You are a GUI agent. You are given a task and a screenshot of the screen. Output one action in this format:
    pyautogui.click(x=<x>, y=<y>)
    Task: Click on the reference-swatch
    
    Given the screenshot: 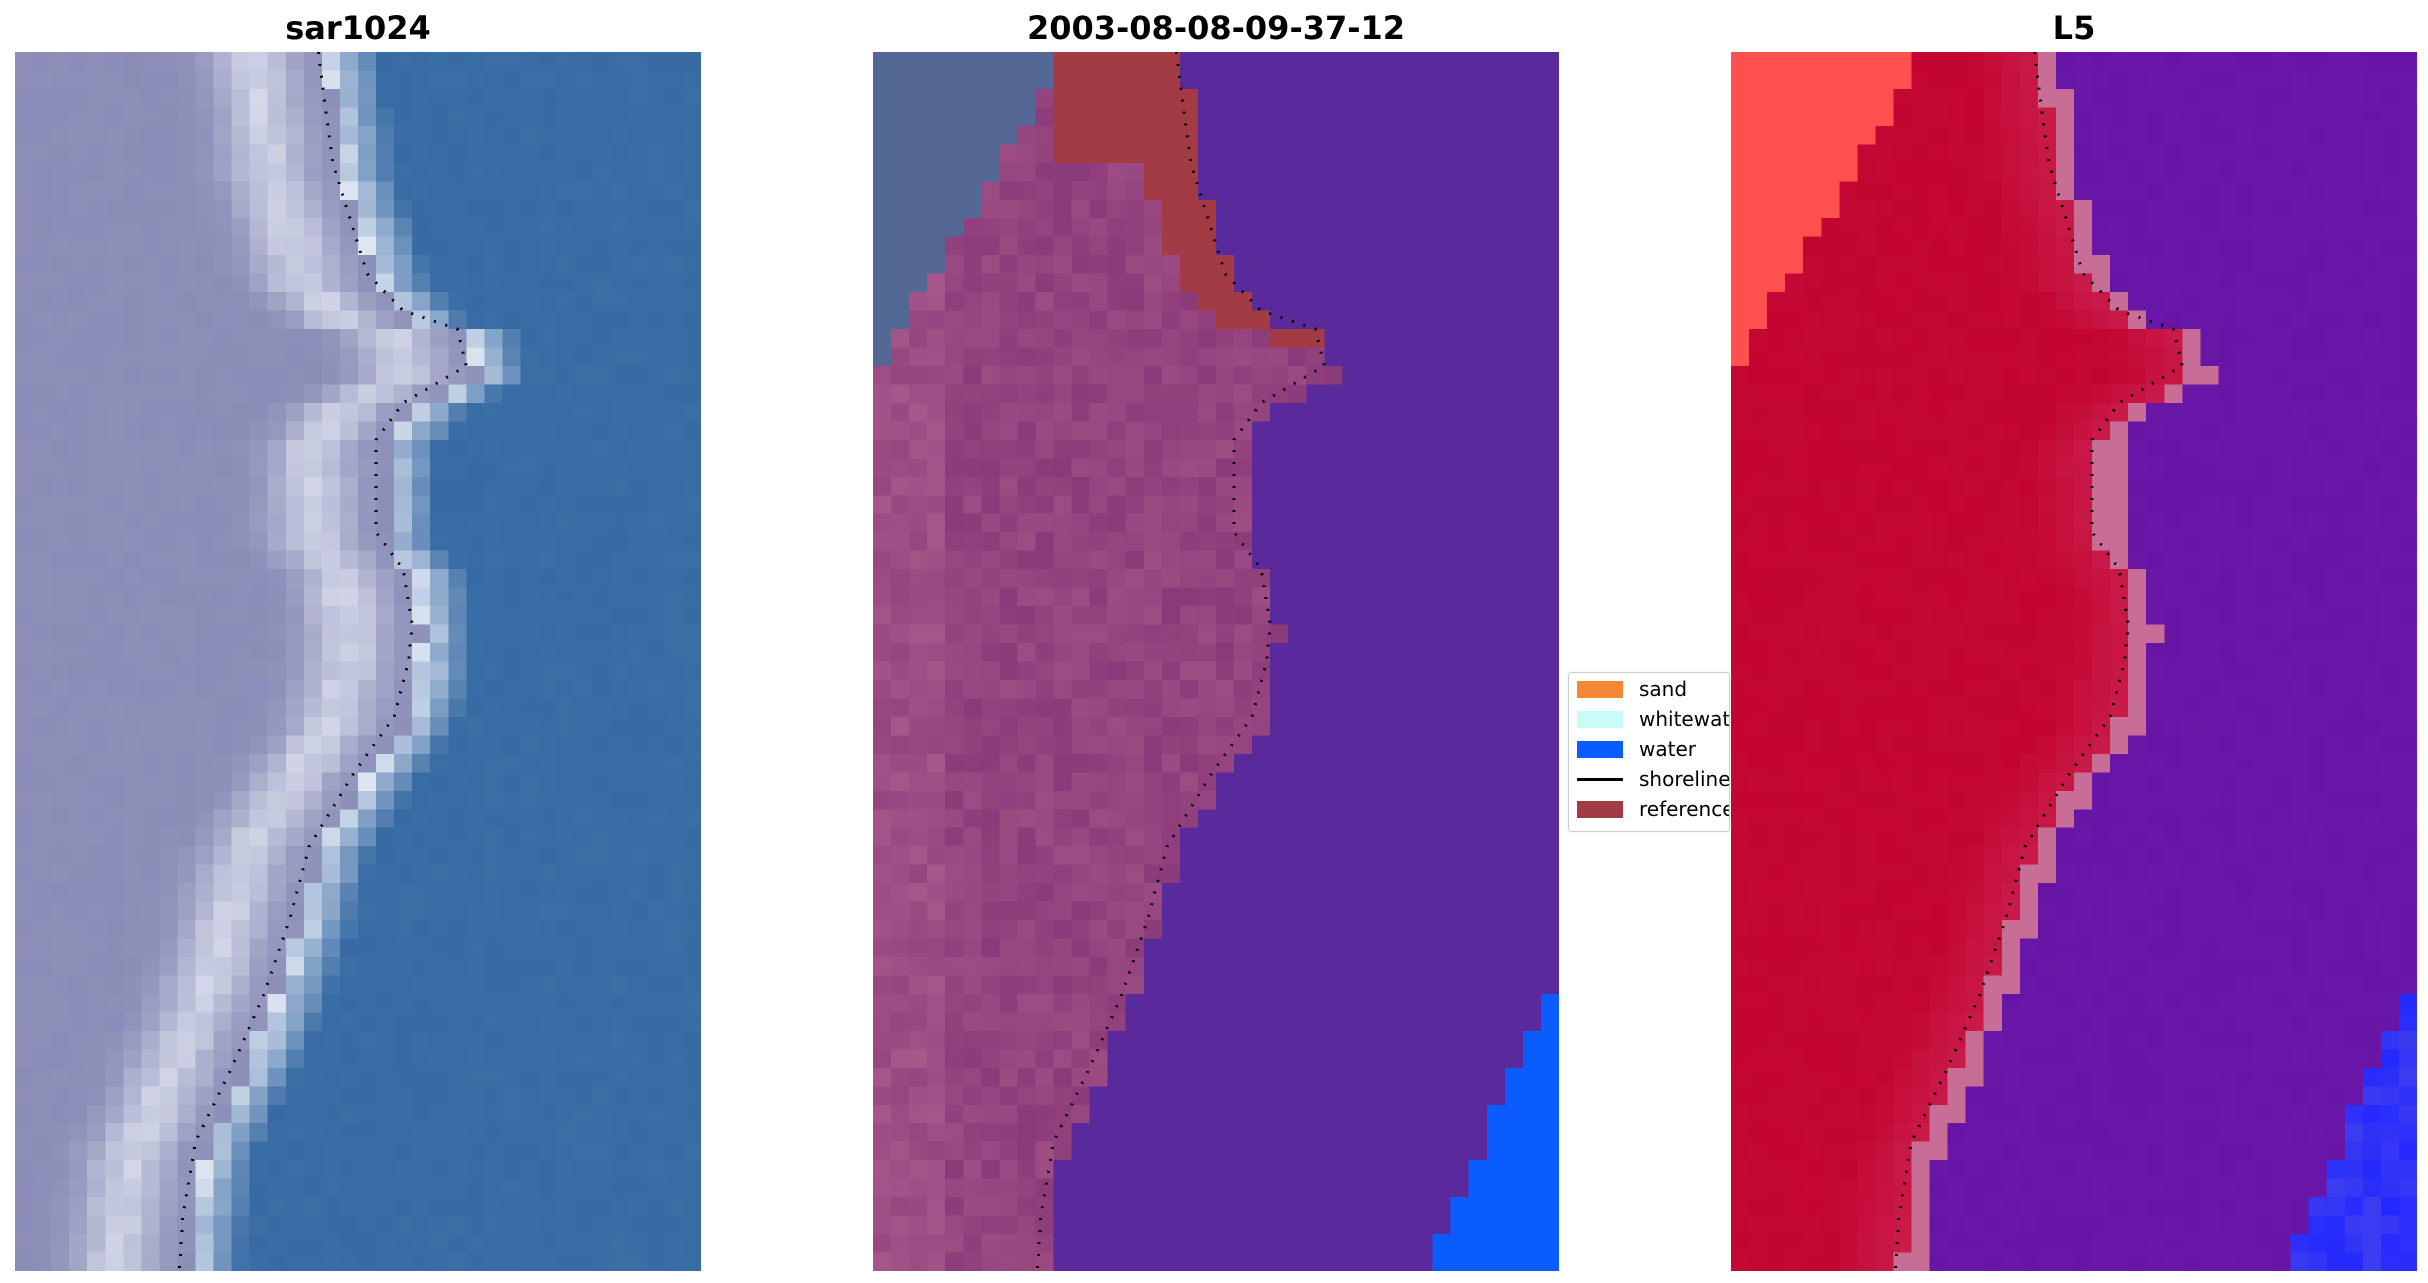 What is the action you would take?
    pyautogui.click(x=1600, y=809)
    